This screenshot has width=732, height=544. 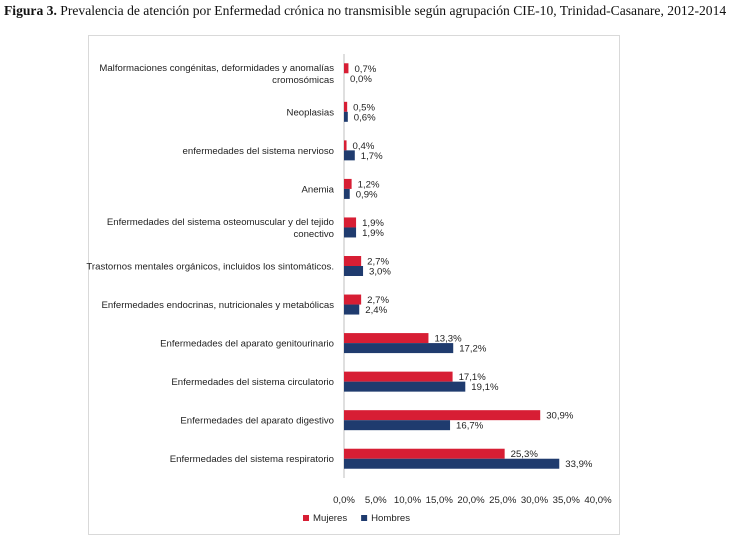 I want to click on data-label-hombres: 16,7%, so click(x=470, y=426).